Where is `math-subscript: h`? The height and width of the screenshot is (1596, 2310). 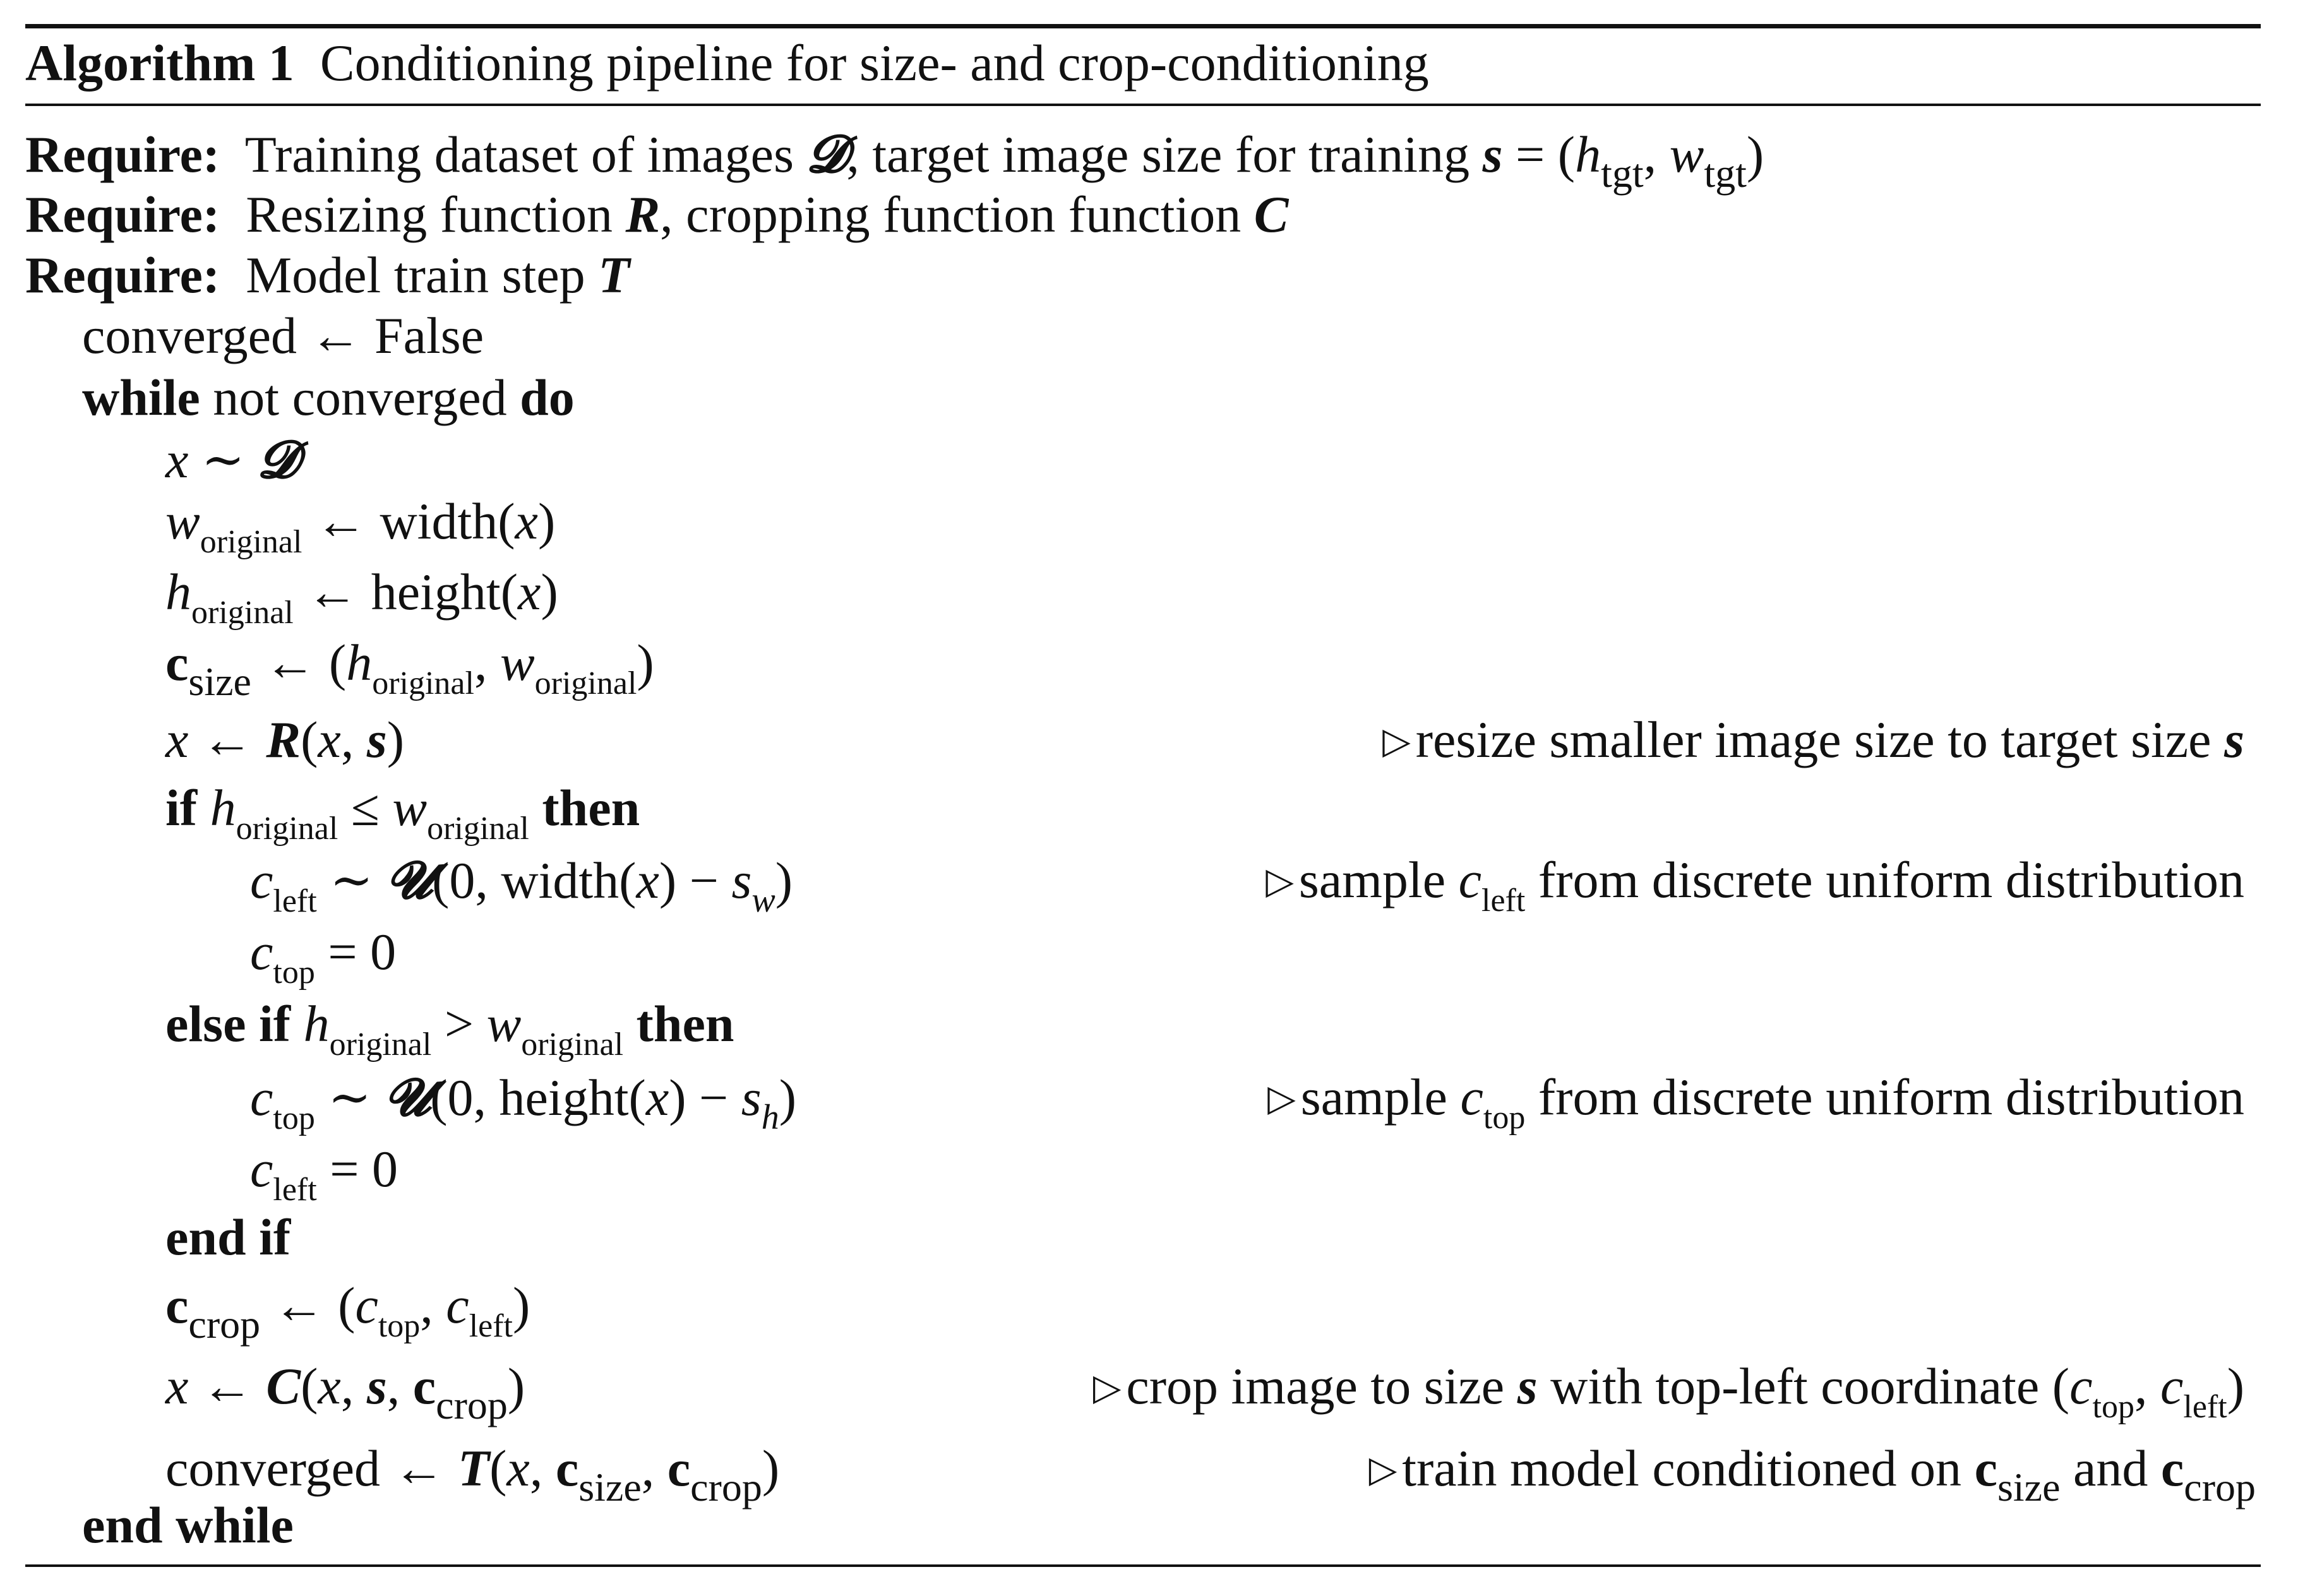 math-subscript: h is located at coordinates (770, 1117).